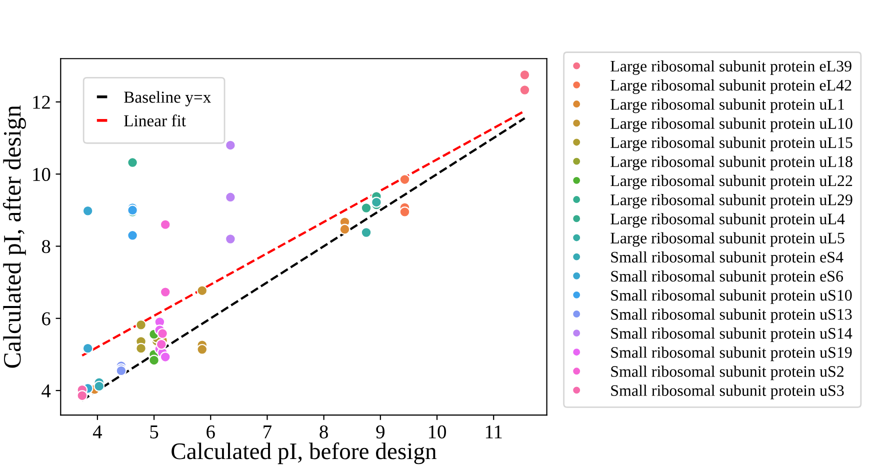 The width and height of the screenshot is (892, 469). Describe the element at coordinates (46, 391) in the screenshot. I see `y-tick-label: 4` at that location.